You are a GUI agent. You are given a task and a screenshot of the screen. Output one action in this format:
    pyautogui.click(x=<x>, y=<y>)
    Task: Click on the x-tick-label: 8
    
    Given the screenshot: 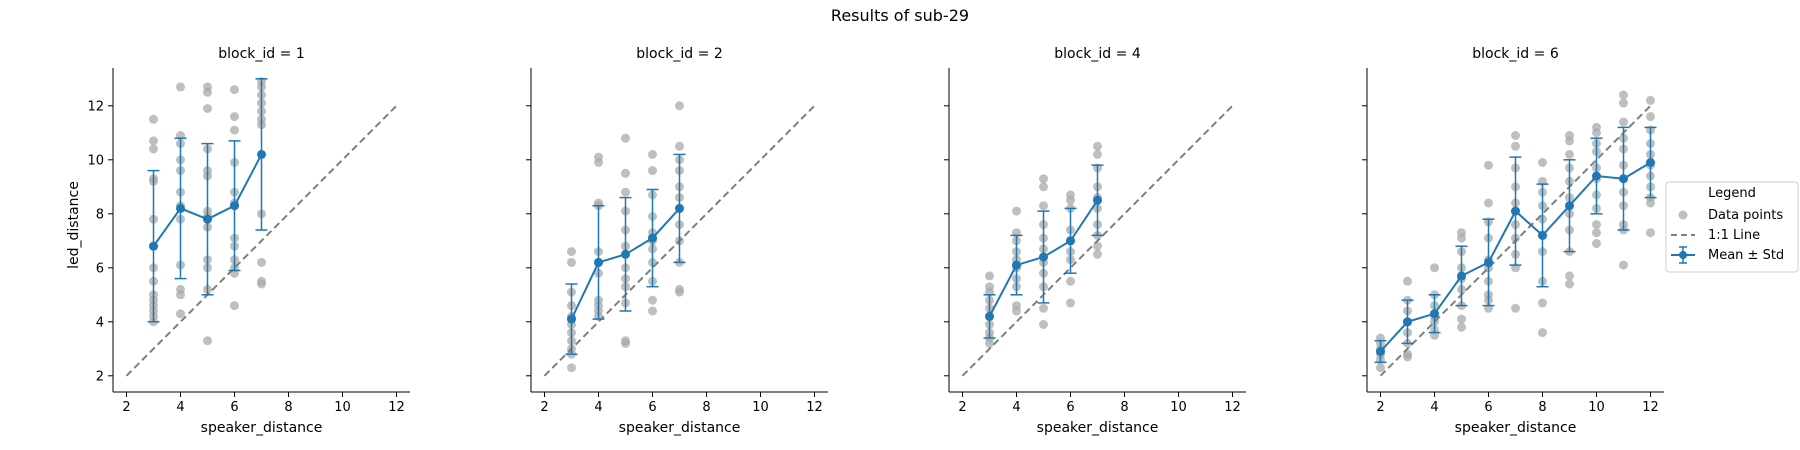 What is the action you would take?
    pyautogui.click(x=1124, y=407)
    